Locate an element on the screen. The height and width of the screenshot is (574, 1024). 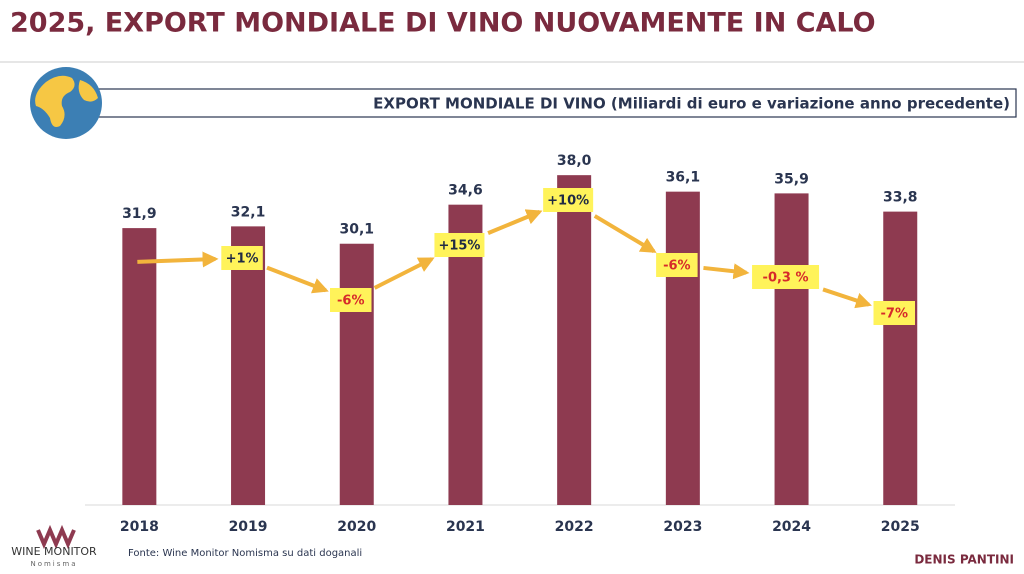
logo: WINE MONITOR Nomisma is located at coordinates (54, 546).